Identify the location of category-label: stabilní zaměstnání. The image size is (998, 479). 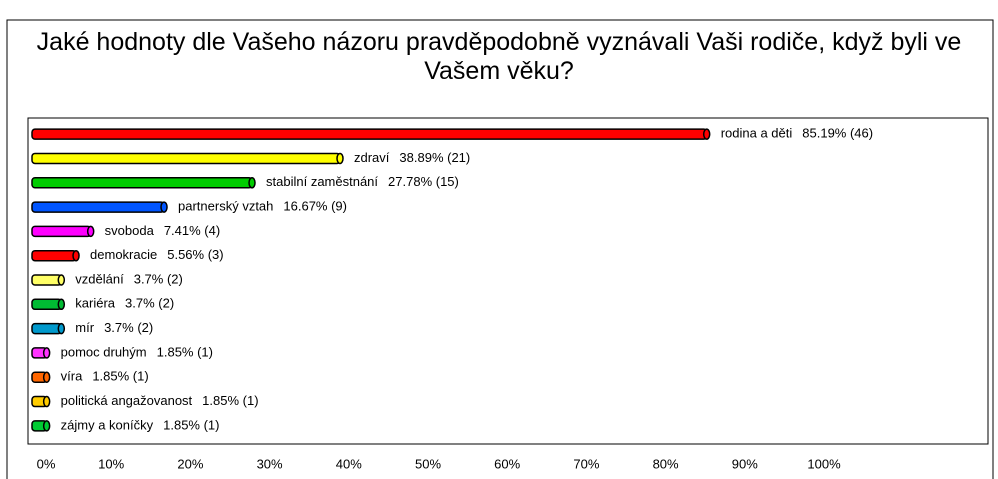
(322, 181).